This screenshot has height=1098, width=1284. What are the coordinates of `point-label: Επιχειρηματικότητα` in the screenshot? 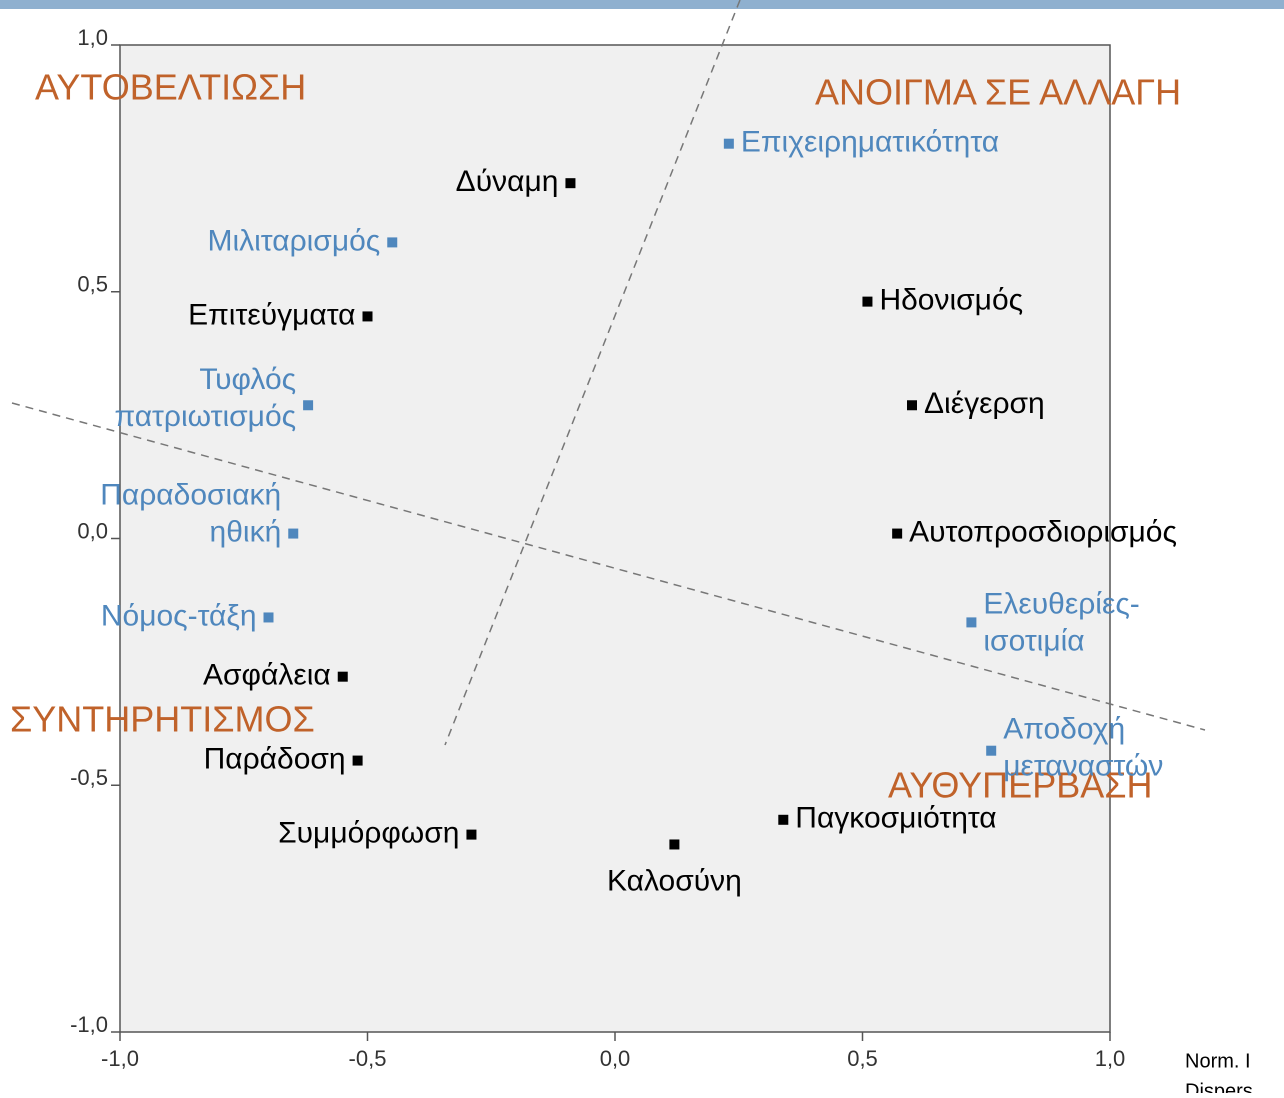 It's located at (870, 142).